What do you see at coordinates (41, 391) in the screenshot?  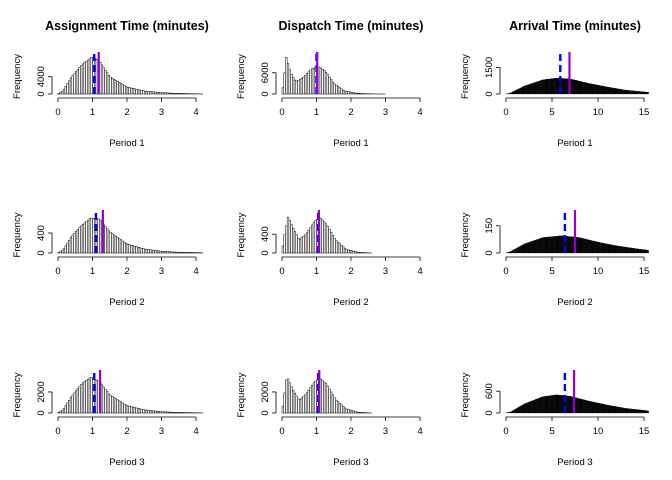 I see `y-tick-label: 2000` at bounding box center [41, 391].